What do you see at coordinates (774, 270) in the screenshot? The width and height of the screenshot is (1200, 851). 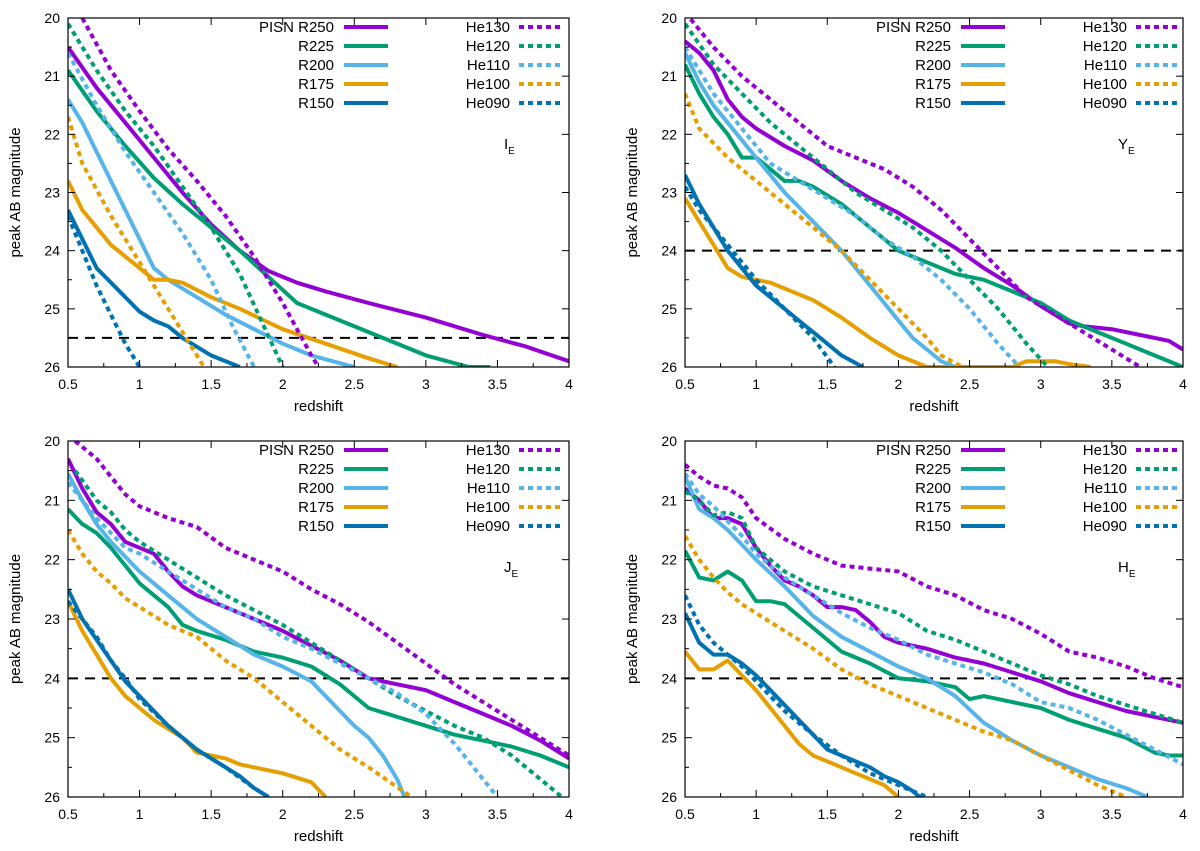 I see `series-line-r150` at bounding box center [774, 270].